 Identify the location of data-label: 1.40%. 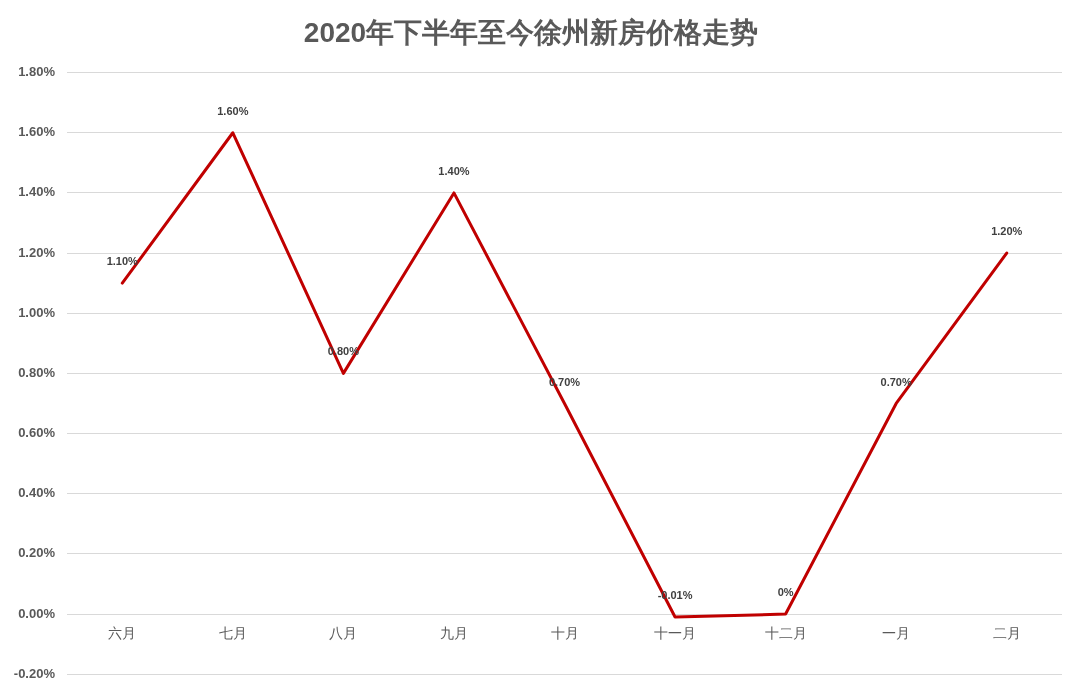
(454, 170).